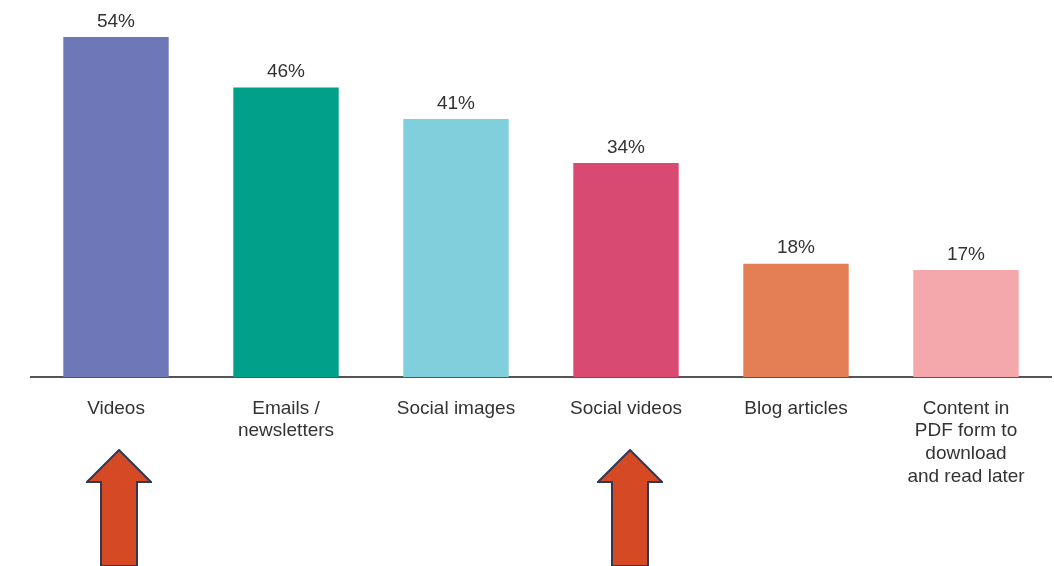  Describe the element at coordinates (966, 253) in the screenshot. I see `data-label: 17%` at that location.